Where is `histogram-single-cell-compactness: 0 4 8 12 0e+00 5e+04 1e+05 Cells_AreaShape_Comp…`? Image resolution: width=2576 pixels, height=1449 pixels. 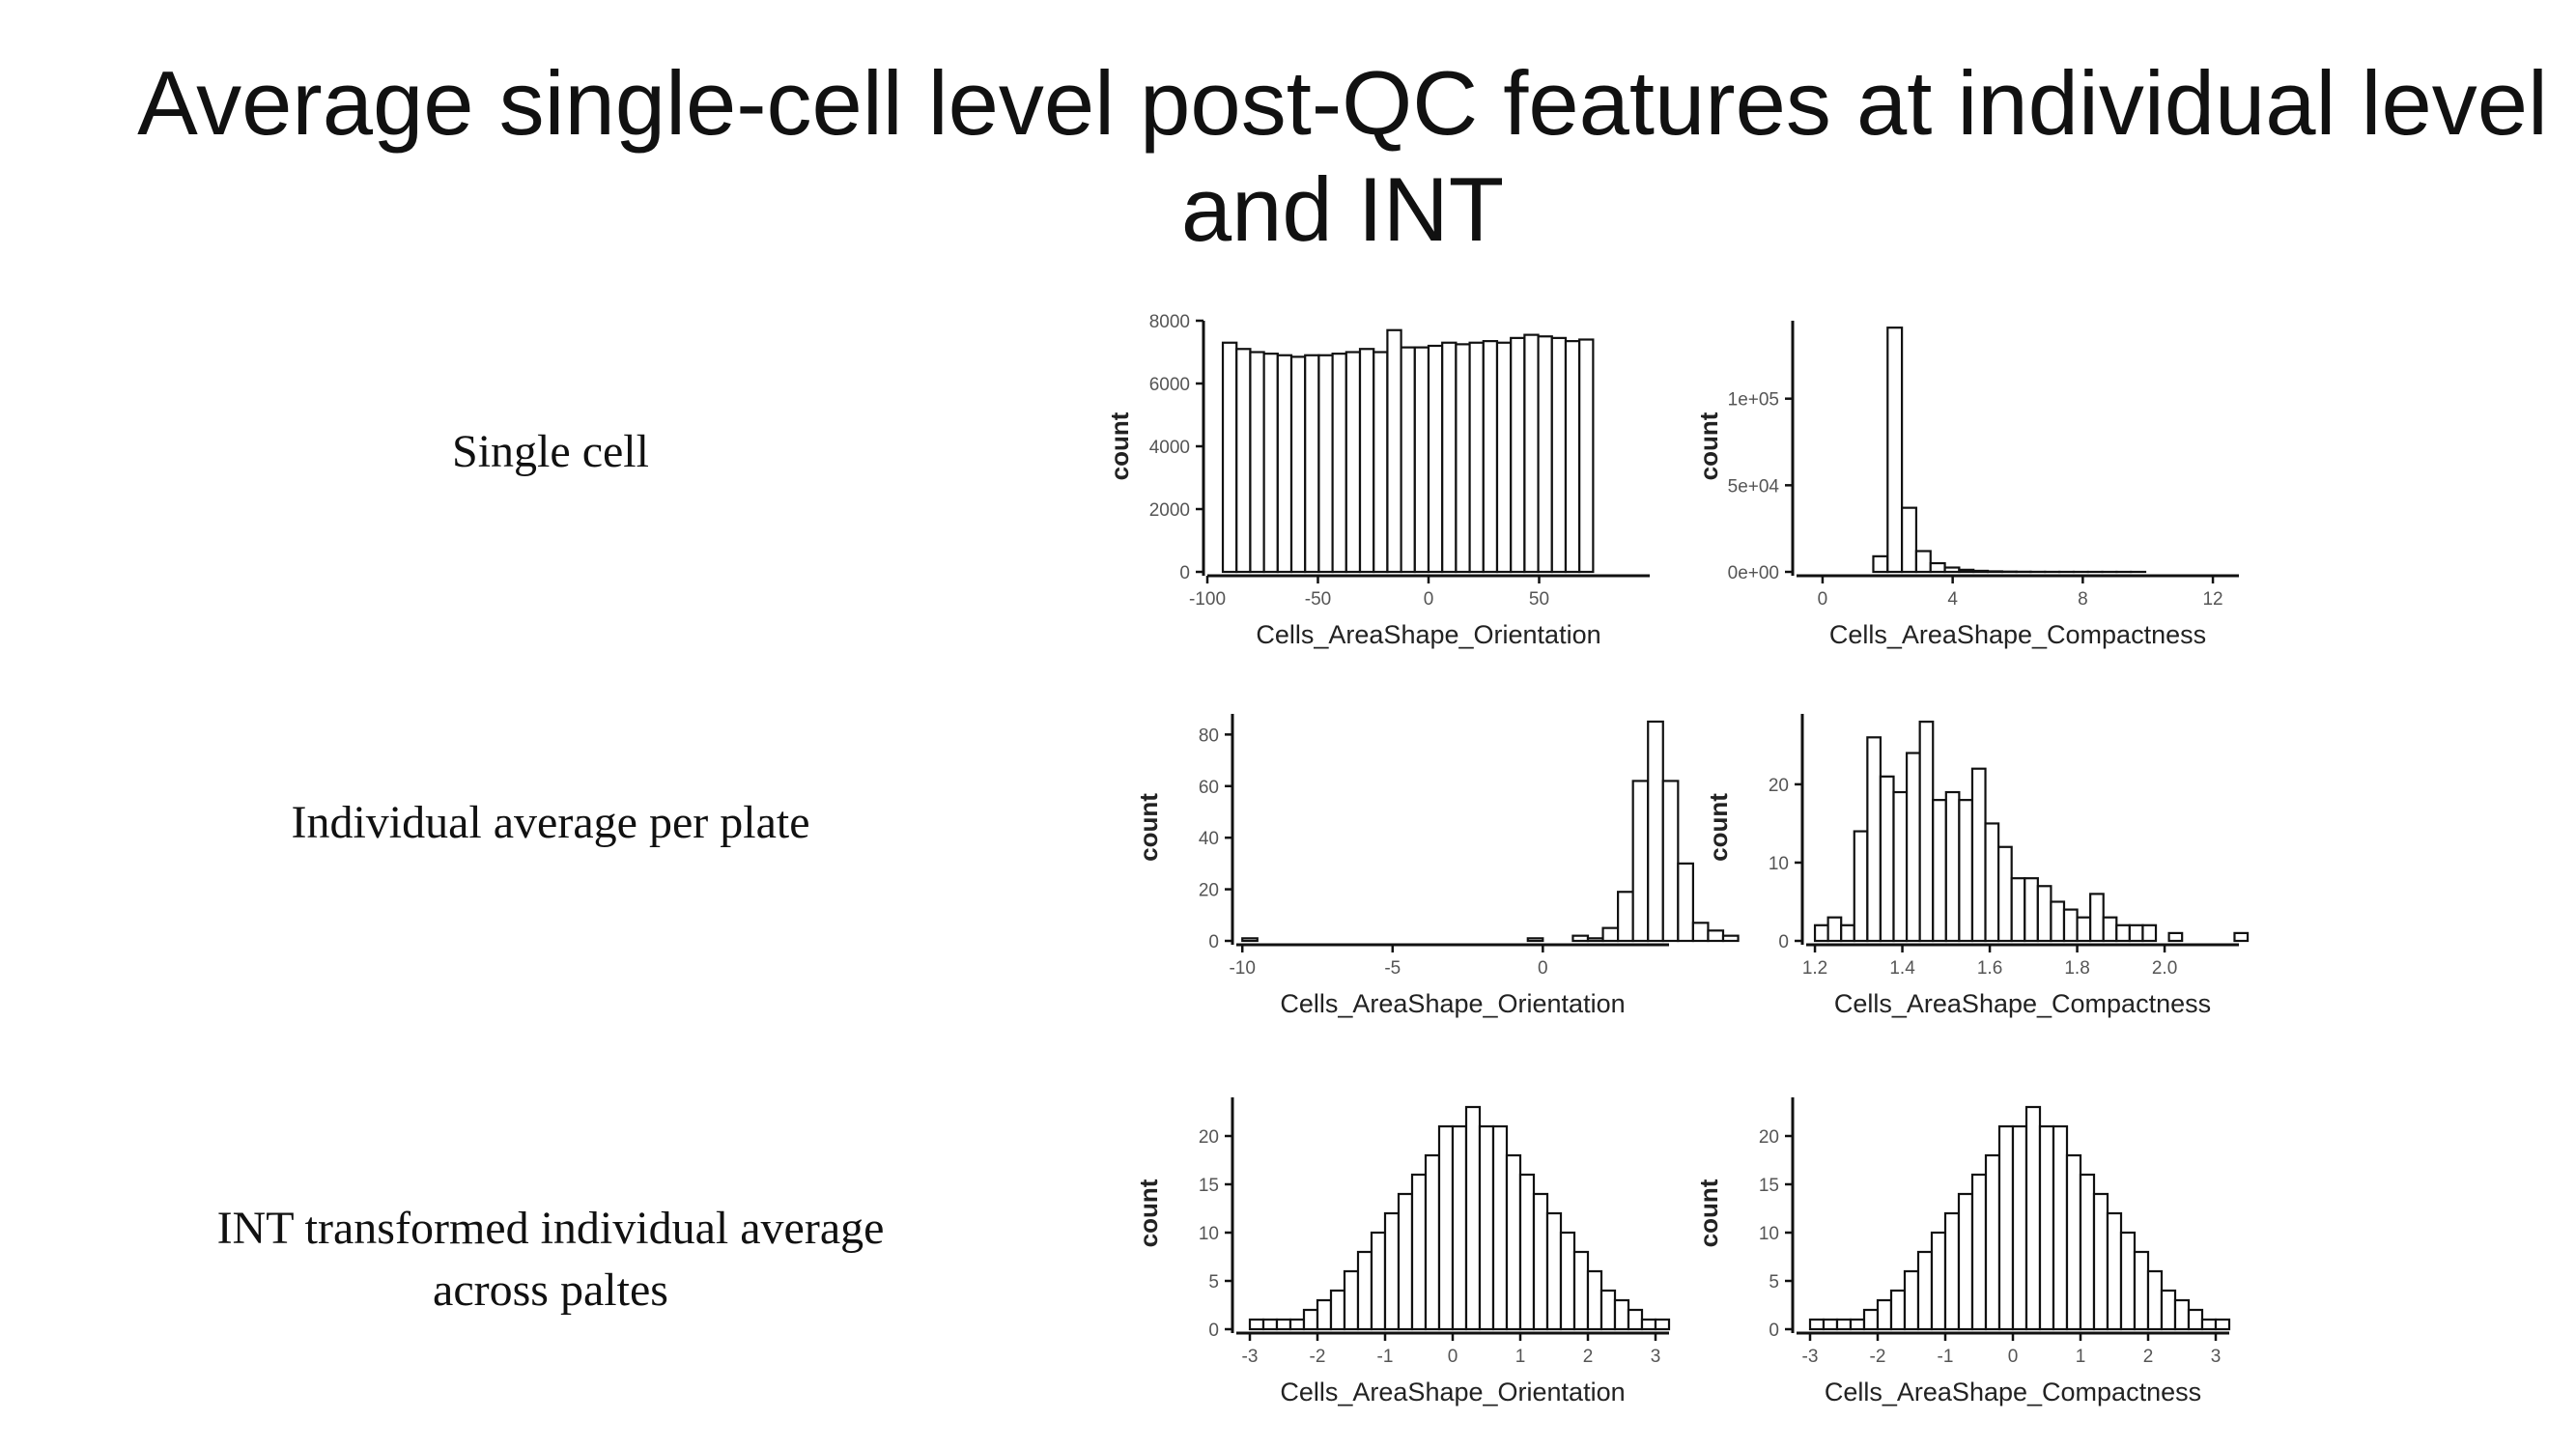
histogram-single-cell-compactness: 0 4 8 12 0e+00 5e+04 1e+05 Cells_AreaShape_Comp… is located at coordinates (1965, 486).